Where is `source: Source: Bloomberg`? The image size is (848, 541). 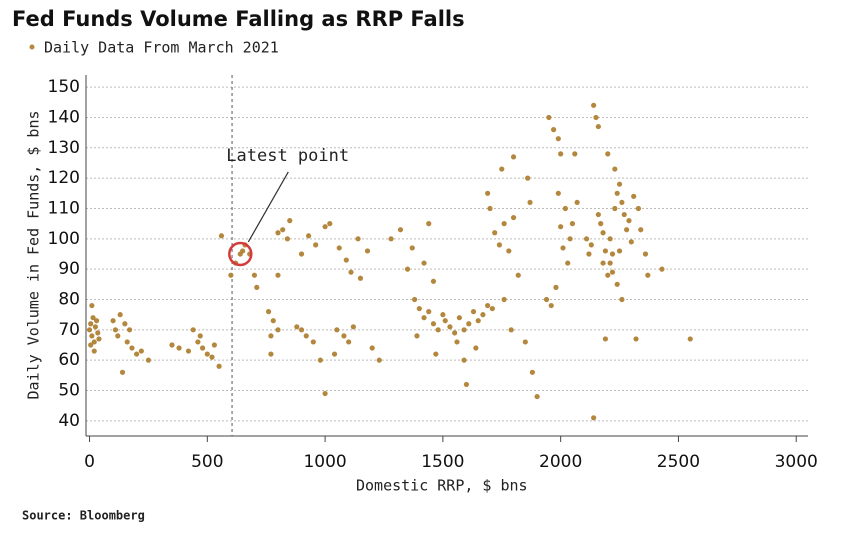
source: Source: Bloomberg is located at coordinates (83, 516).